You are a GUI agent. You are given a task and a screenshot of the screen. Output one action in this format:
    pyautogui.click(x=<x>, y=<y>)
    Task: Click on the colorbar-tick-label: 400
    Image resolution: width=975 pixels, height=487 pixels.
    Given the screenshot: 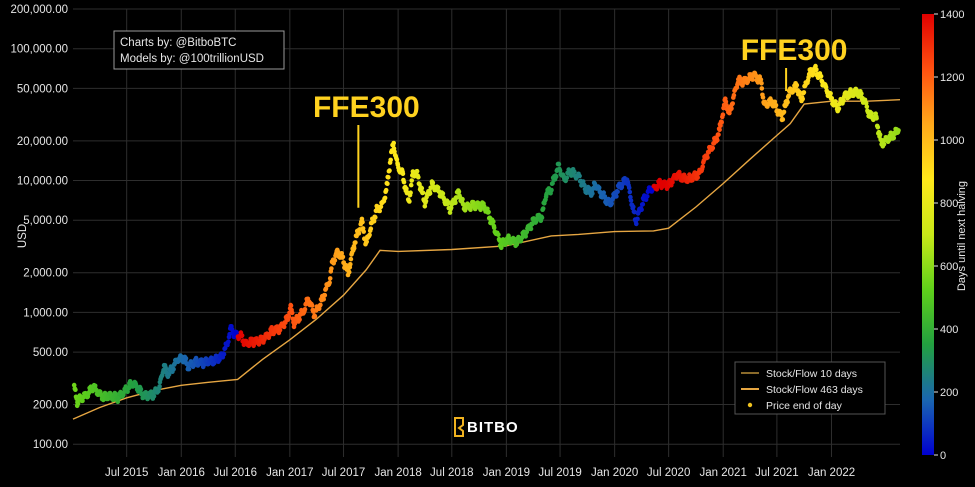 What is the action you would take?
    pyautogui.click(x=949, y=330)
    